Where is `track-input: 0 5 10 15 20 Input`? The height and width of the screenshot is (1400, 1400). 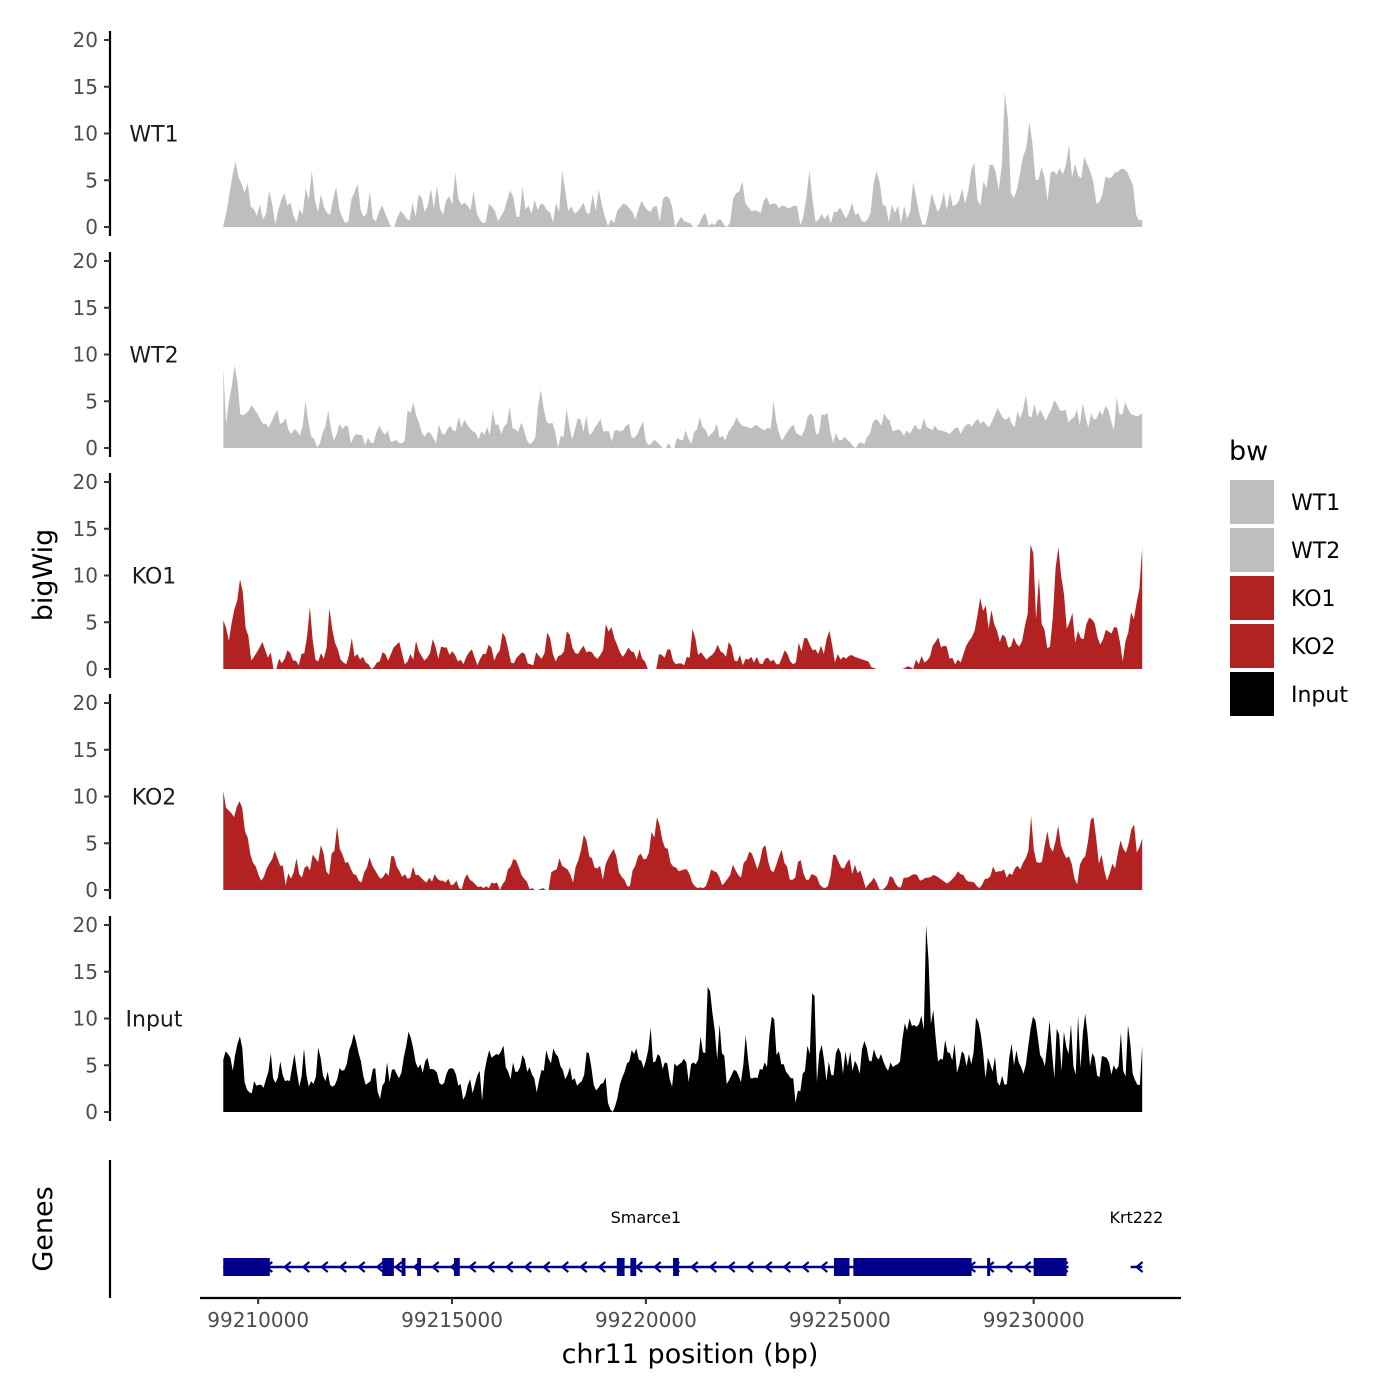 track-input: 0 5 10 15 20 Input is located at coordinates (608, 1018).